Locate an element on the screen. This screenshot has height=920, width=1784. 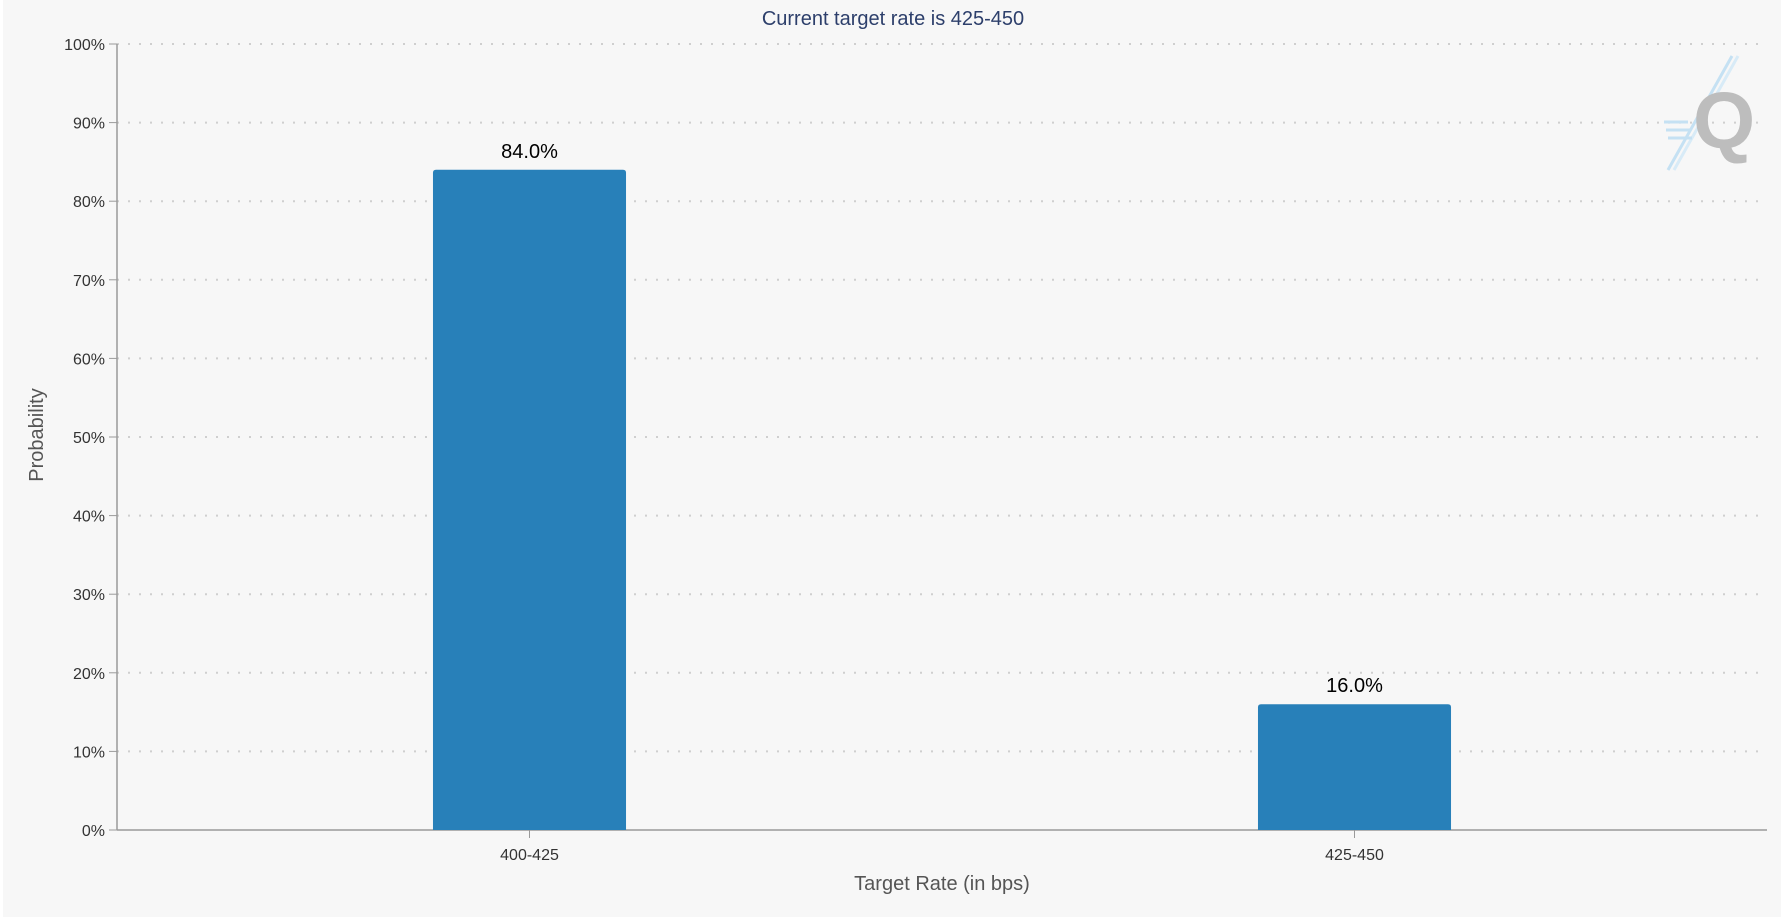
y-tick-label: 70% is located at coordinates (89, 281).